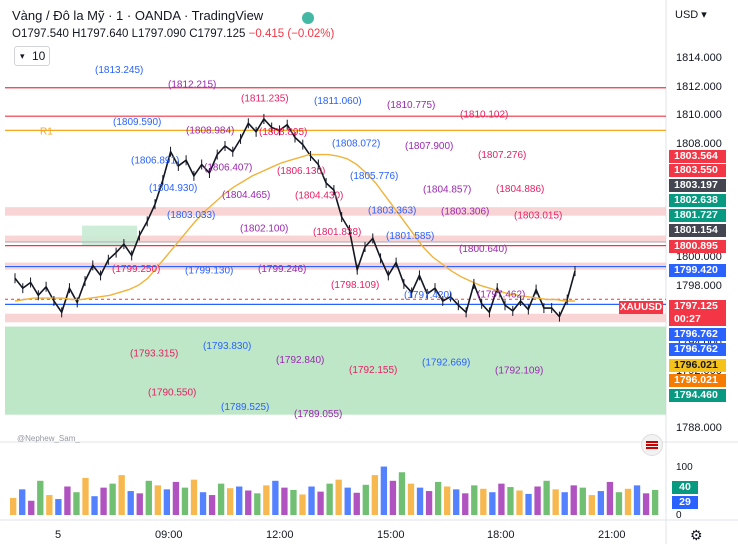  What do you see at coordinates (337, 232) in the screenshot?
I see `annotation-26: (1801.838)` at bounding box center [337, 232].